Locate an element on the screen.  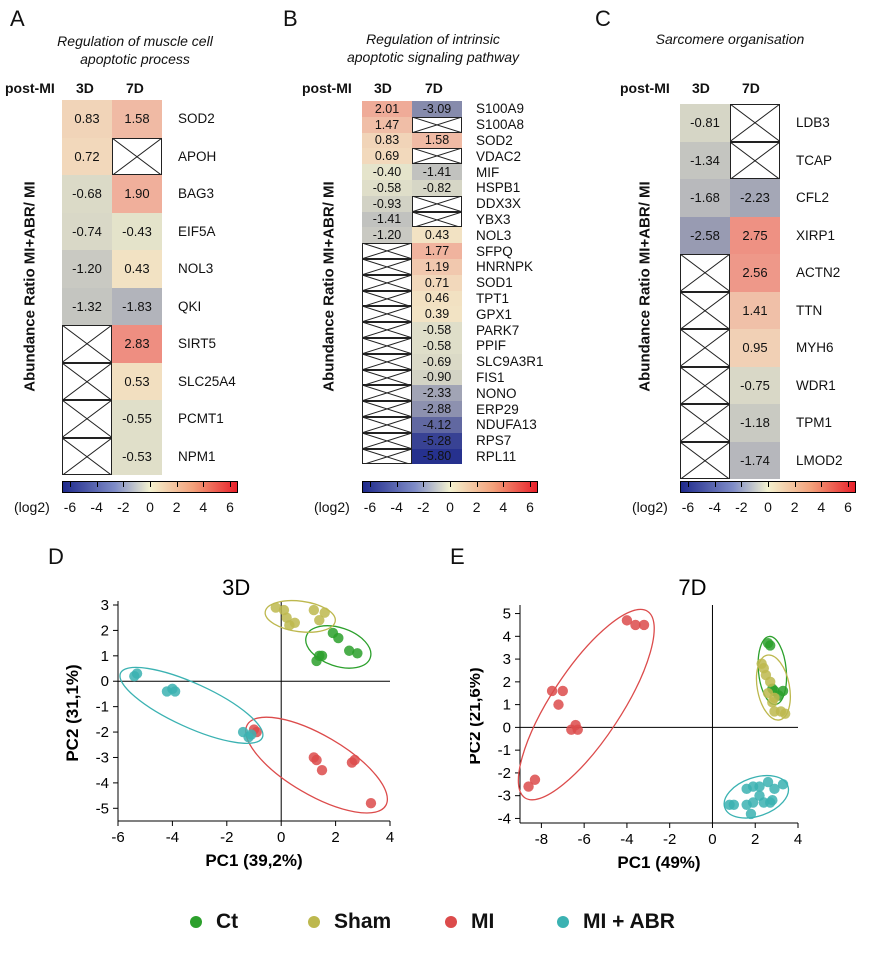
colorbar-tick-label: -2 is located at coordinates (123, 507).